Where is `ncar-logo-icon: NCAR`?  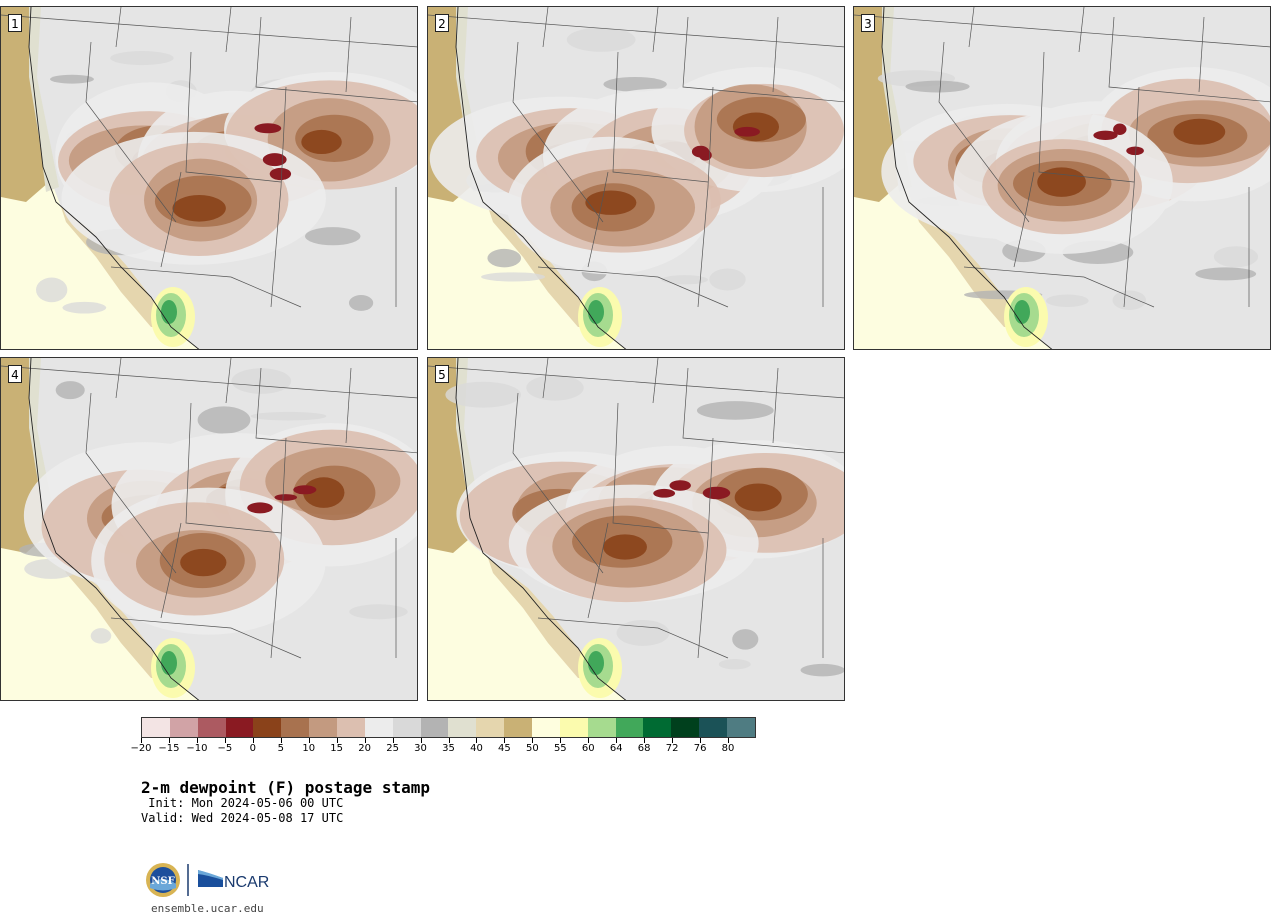
ncar-logo-icon: NCAR is located at coordinates (233, 880).